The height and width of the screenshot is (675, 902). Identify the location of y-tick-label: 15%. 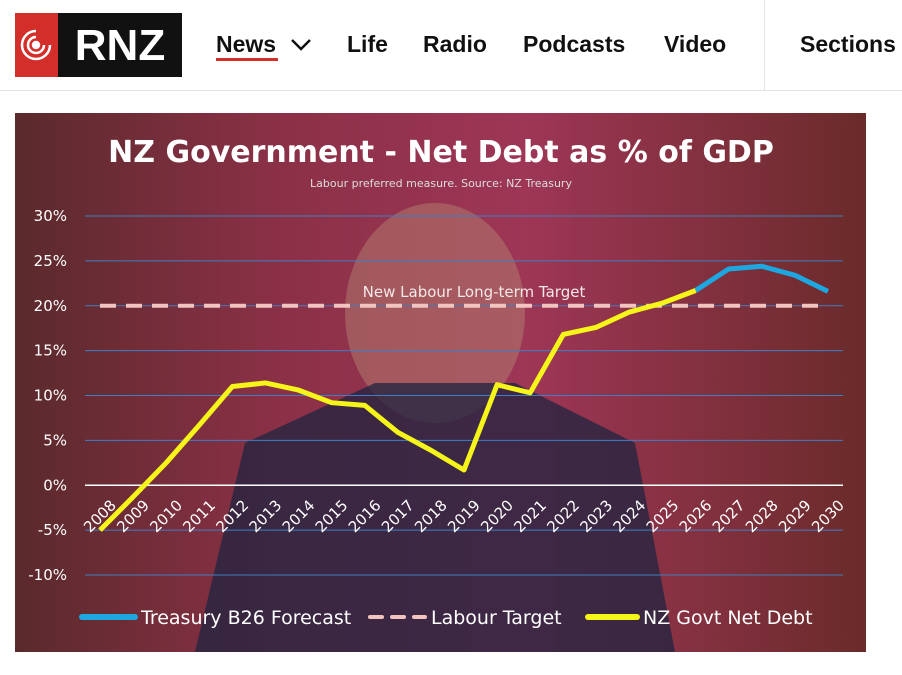
(50, 351).